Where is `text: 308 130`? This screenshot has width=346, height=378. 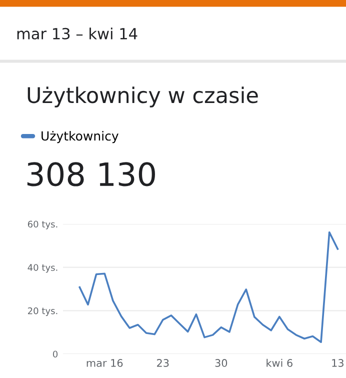 text: 308 130 is located at coordinates (91, 174).